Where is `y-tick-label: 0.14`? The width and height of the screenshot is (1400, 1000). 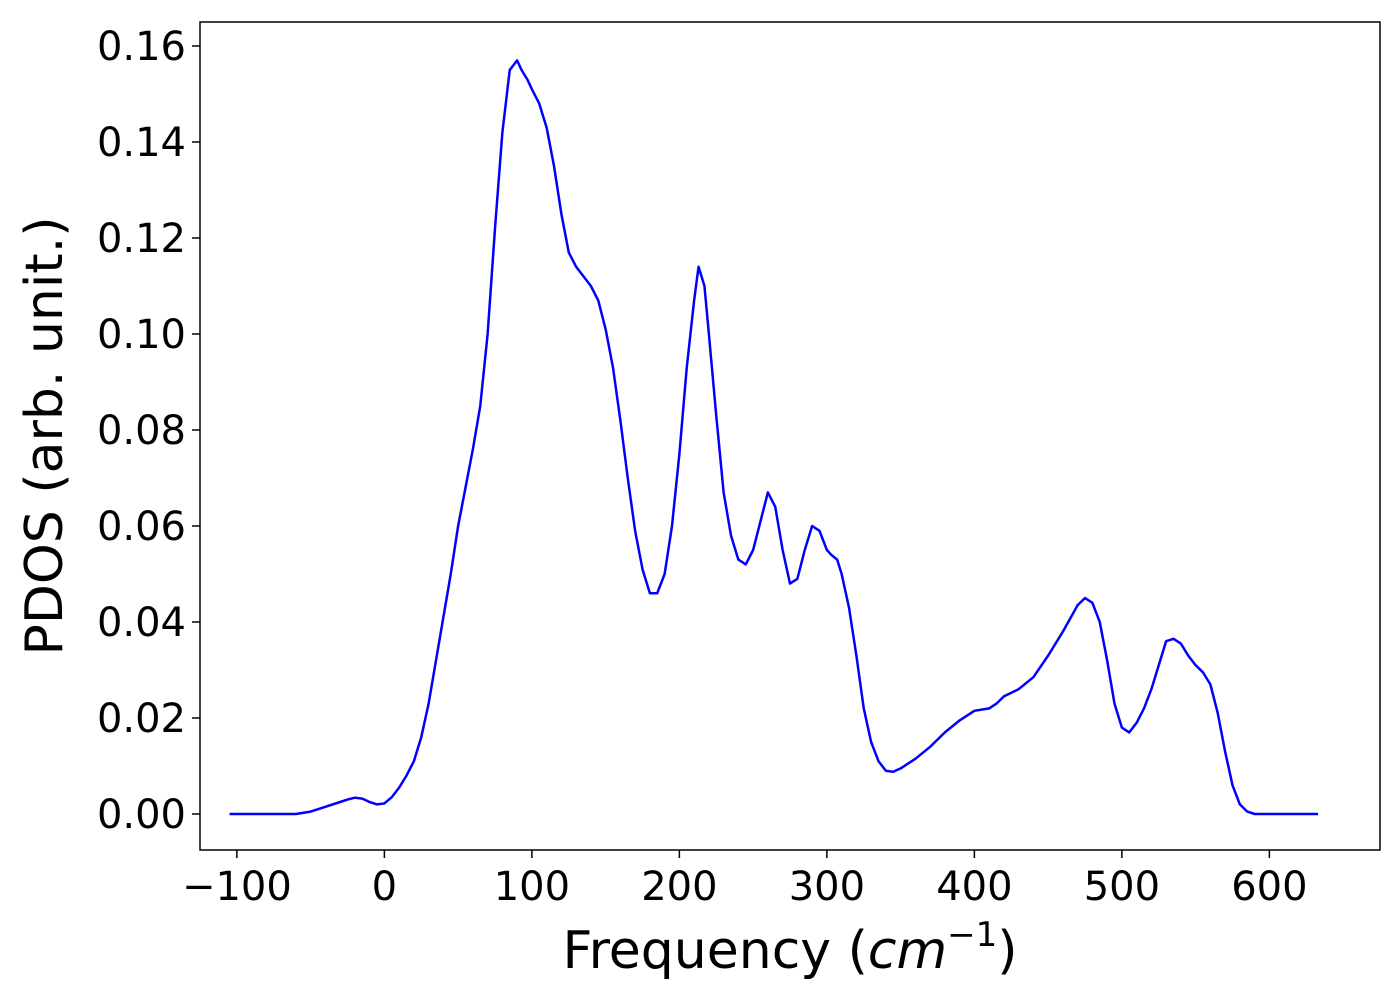 y-tick-label: 0.14 is located at coordinates (141, 143).